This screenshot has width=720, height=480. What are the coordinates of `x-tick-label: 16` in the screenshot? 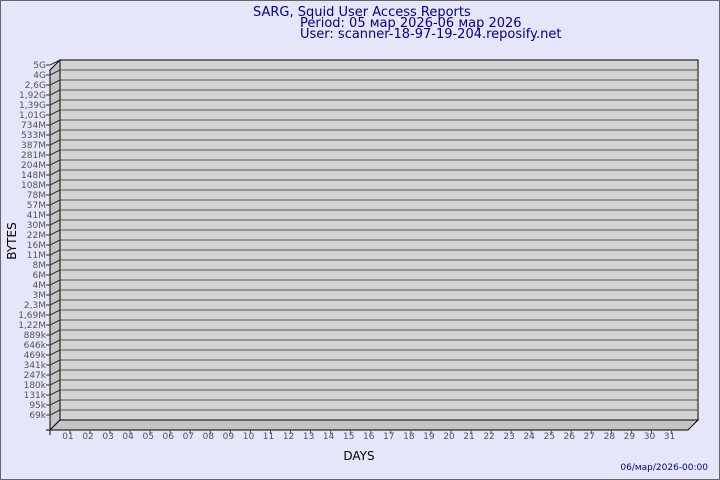 It's located at (369, 437).